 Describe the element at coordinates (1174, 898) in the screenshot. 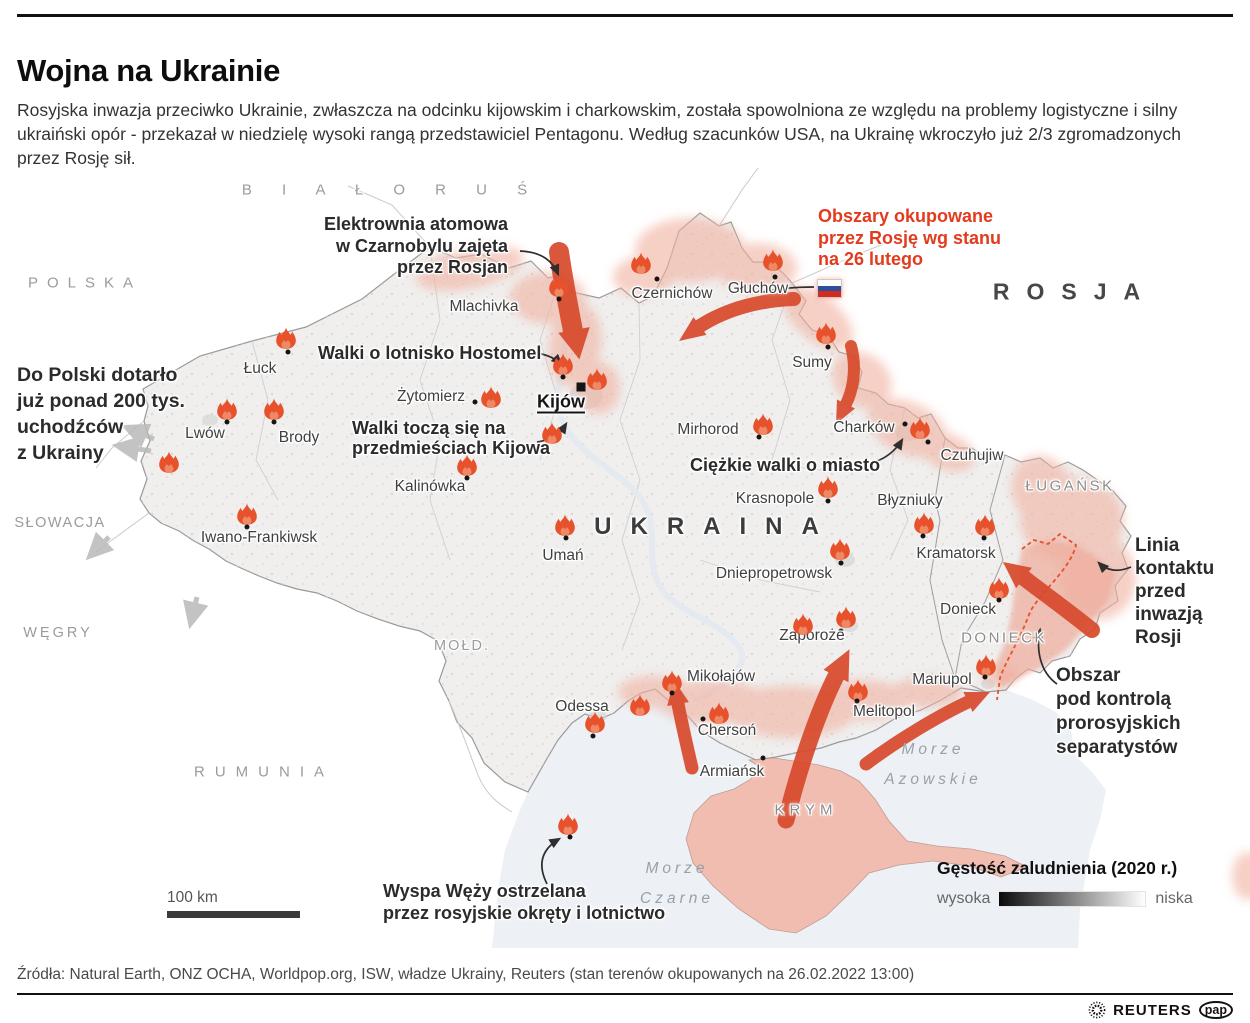

I see `legend-low-label: niska` at that location.